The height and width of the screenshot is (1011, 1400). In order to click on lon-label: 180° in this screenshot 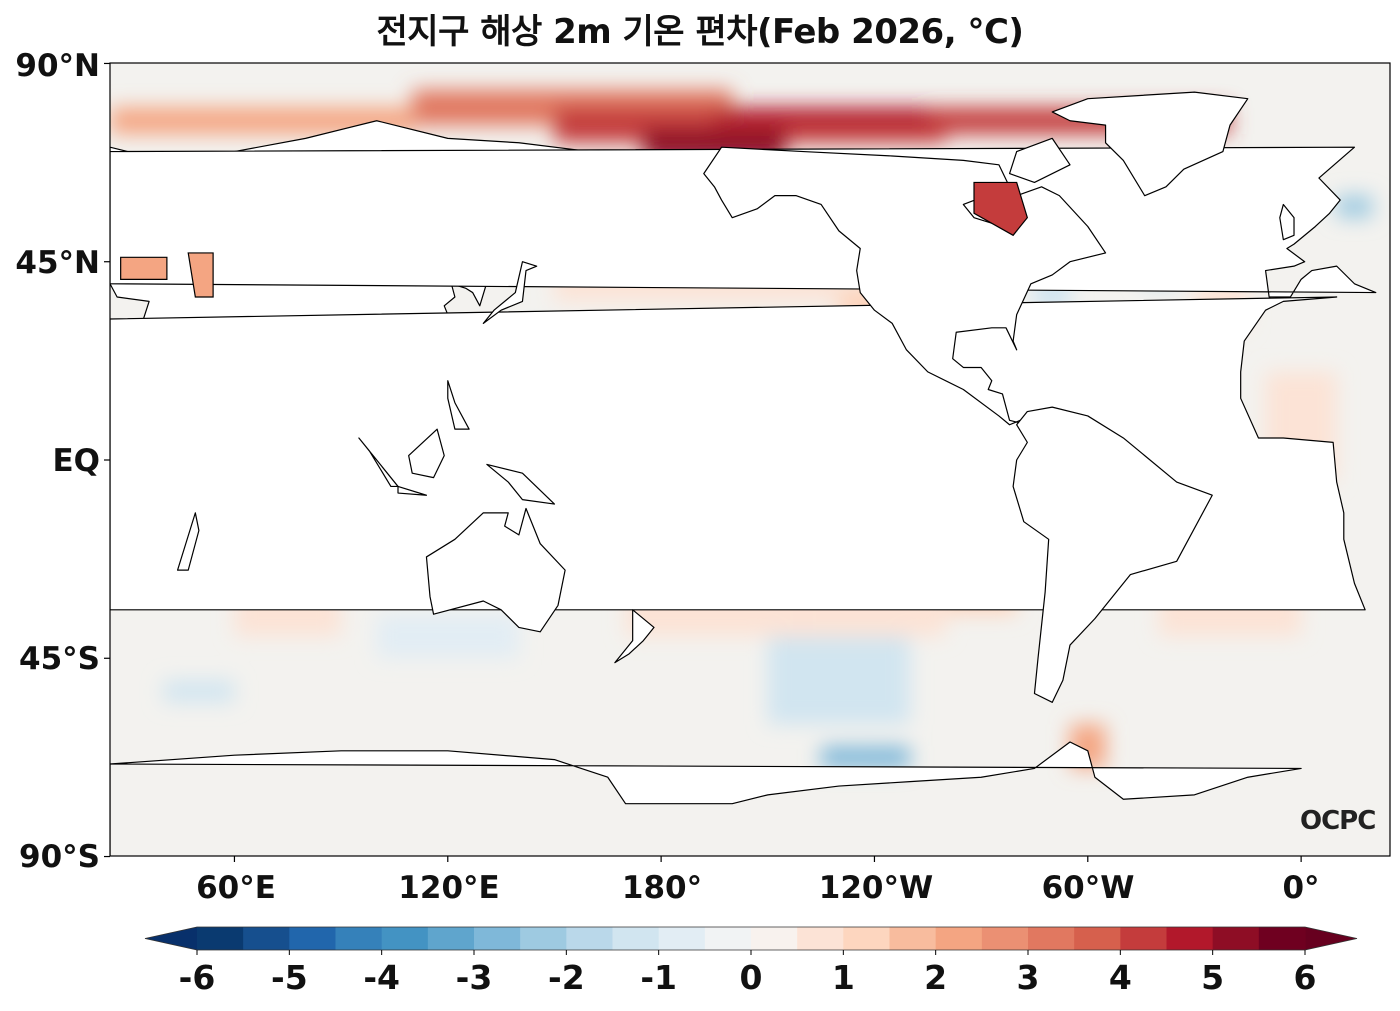, I will do `click(662, 888)`.